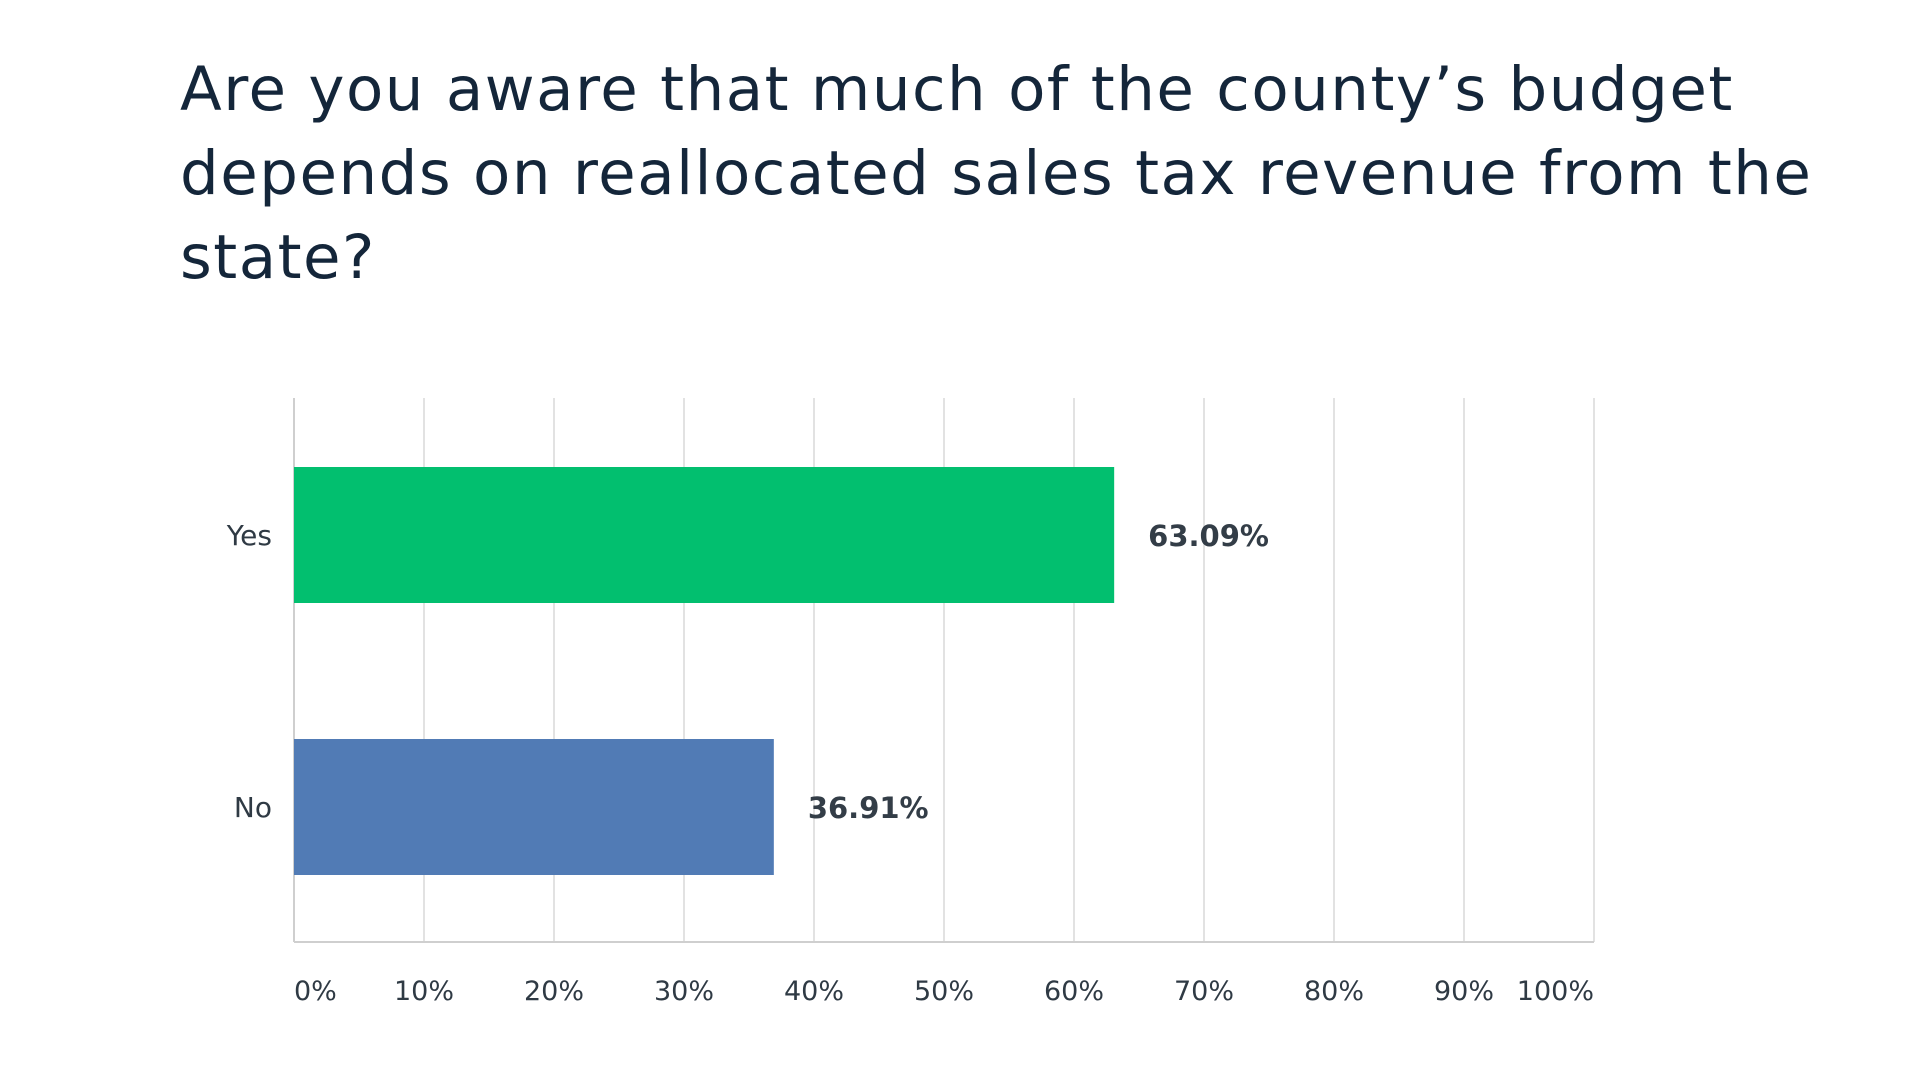  What do you see at coordinates (1334, 991) in the screenshot?
I see `x-tick-label: 80%` at bounding box center [1334, 991].